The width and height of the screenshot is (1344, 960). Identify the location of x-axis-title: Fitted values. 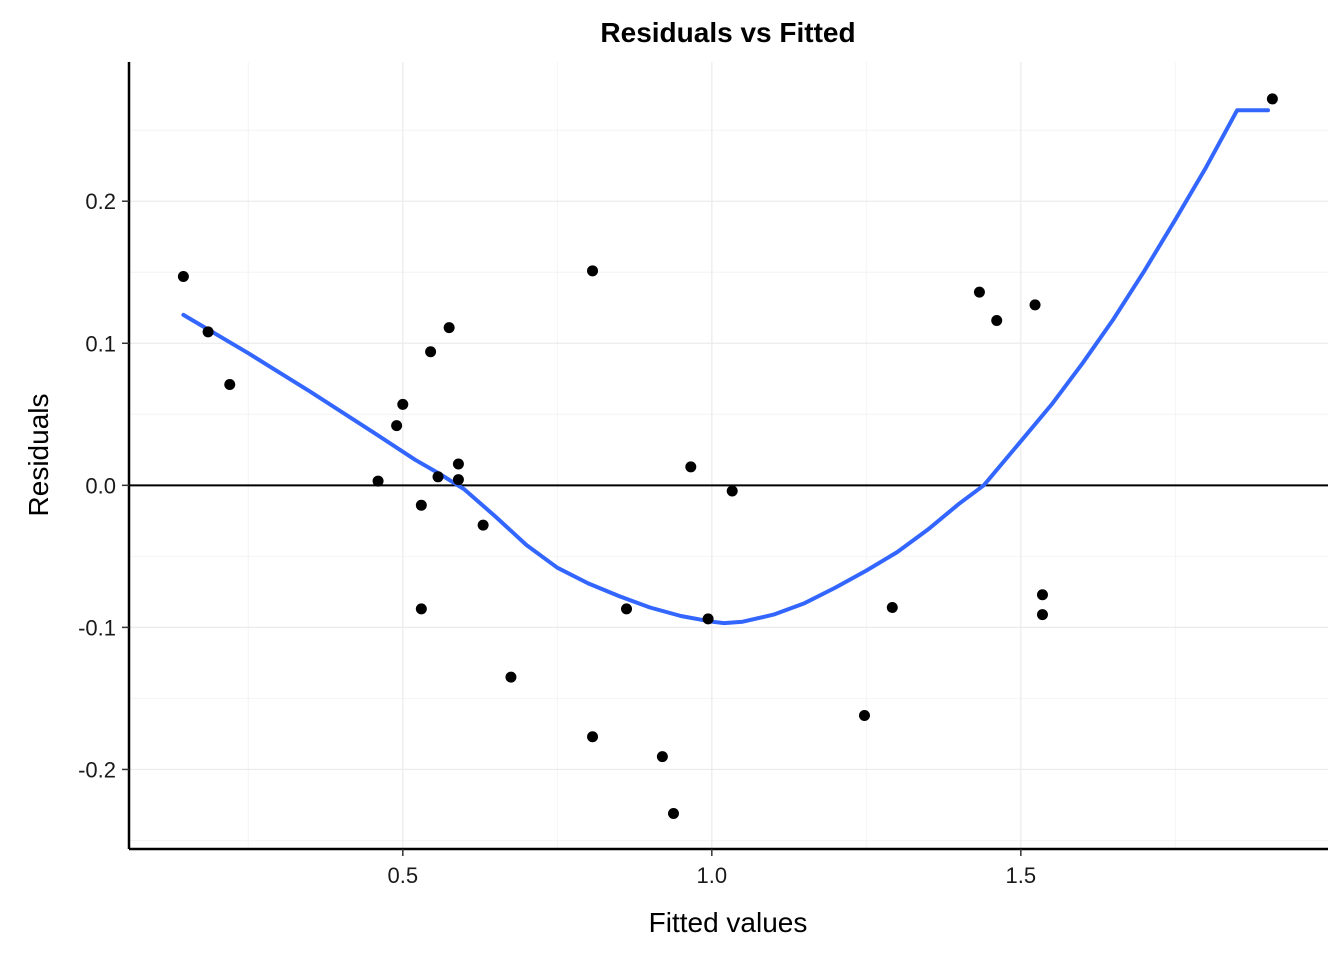
(728, 922).